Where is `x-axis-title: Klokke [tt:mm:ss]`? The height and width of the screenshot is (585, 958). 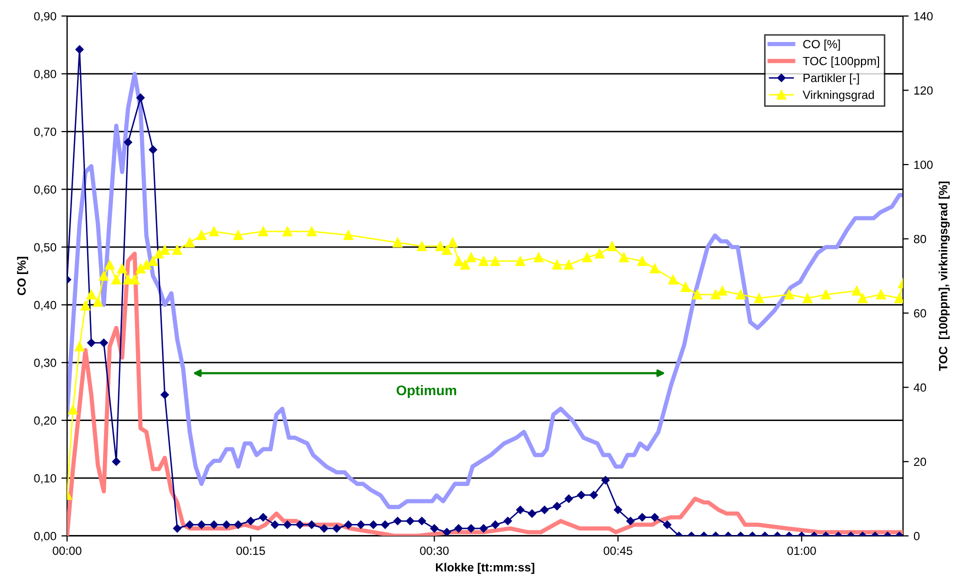 x-axis-title: Klokke [tt:mm:ss] is located at coordinates (485, 568).